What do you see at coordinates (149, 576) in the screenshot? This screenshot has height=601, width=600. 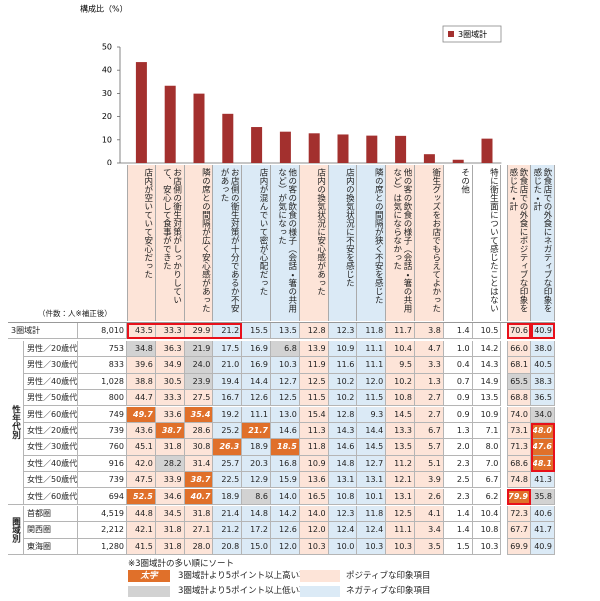 I see `high-sample: 太字` at bounding box center [149, 576].